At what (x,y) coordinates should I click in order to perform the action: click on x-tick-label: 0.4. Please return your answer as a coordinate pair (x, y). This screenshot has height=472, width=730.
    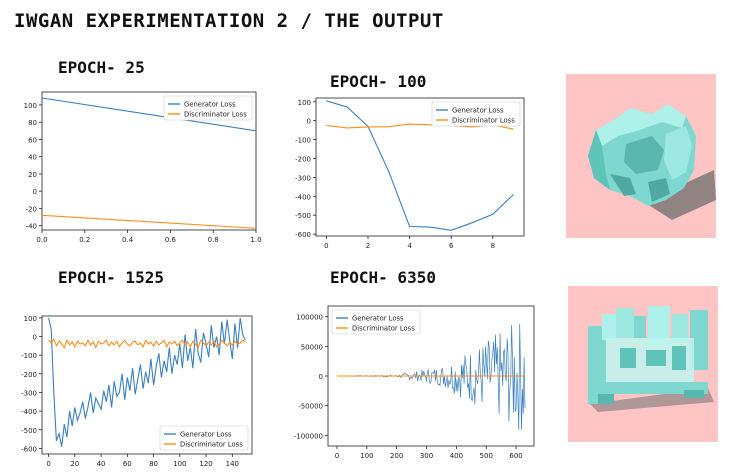
    Looking at the image, I should click on (128, 240).